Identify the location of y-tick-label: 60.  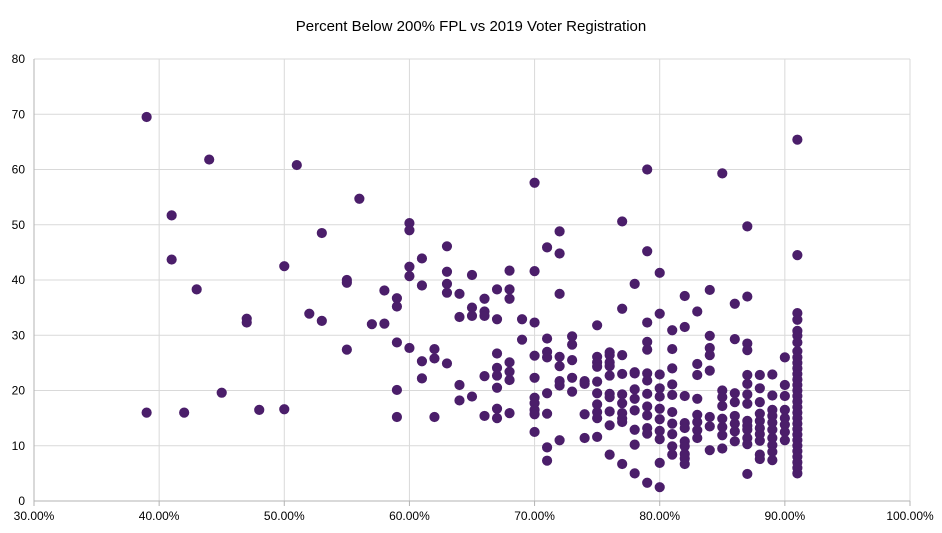
(19, 170).